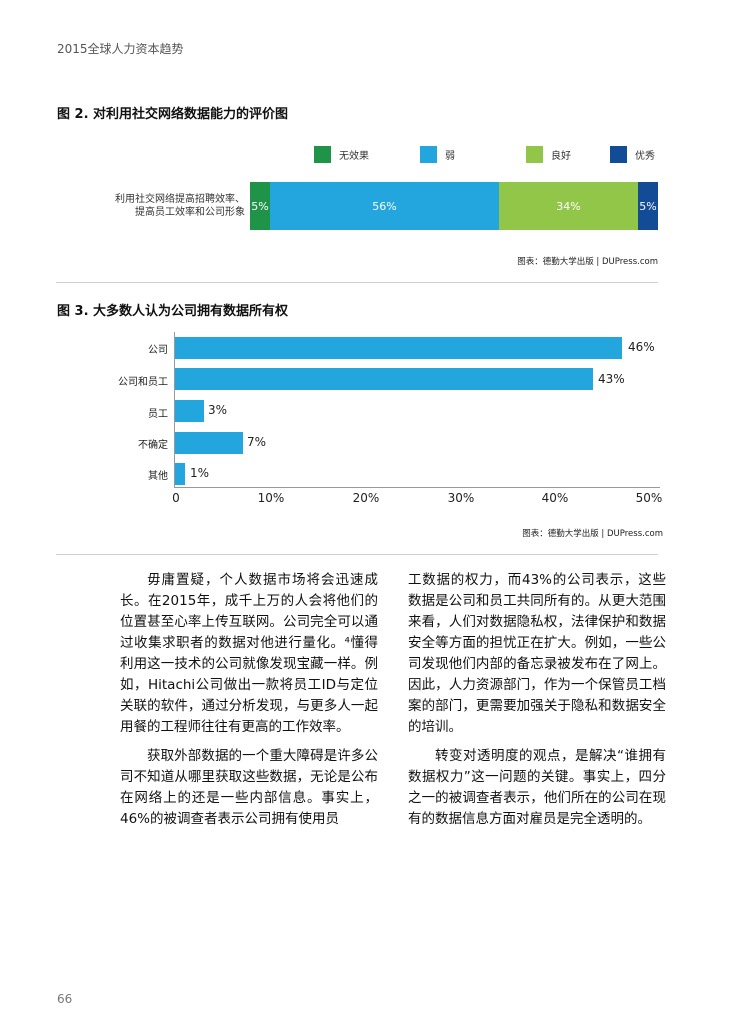  What do you see at coordinates (384, 379) in the screenshot?
I see `bar-company-and-employee` at bounding box center [384, 379].